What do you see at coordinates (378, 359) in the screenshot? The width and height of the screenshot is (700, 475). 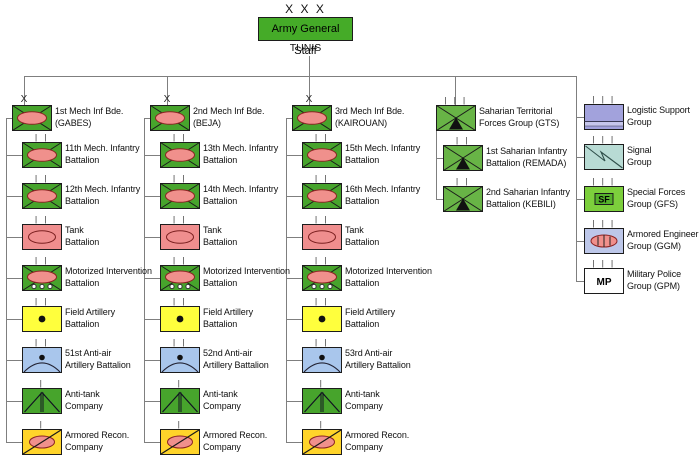 I see `unit-label: 53rd Anti-air Artillery Battalion` at bounding box center [378, 359].